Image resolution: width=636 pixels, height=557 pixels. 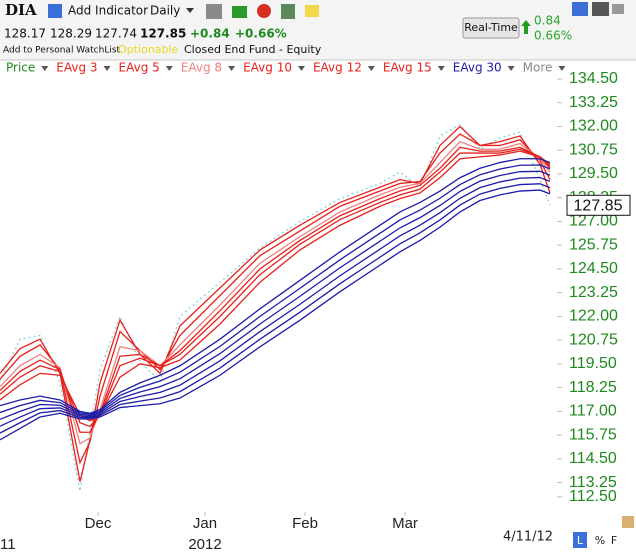 I want to click on change: 0.84, so click(x=547, y=21).